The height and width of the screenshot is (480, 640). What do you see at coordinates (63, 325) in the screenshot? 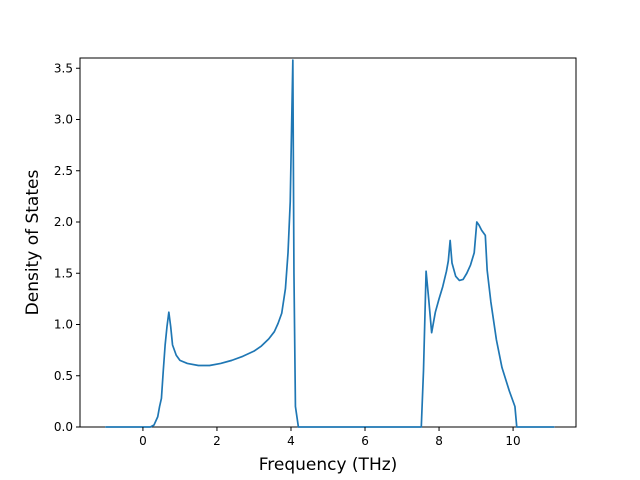
I see `y-tick-label: 1.0` at bounding box center [63, 325].